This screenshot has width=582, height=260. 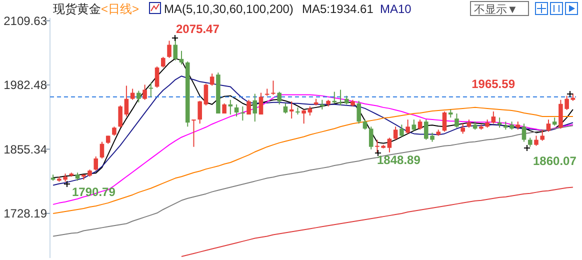 I want to click on annotation: 1848.89, so click(x=399, y=160).